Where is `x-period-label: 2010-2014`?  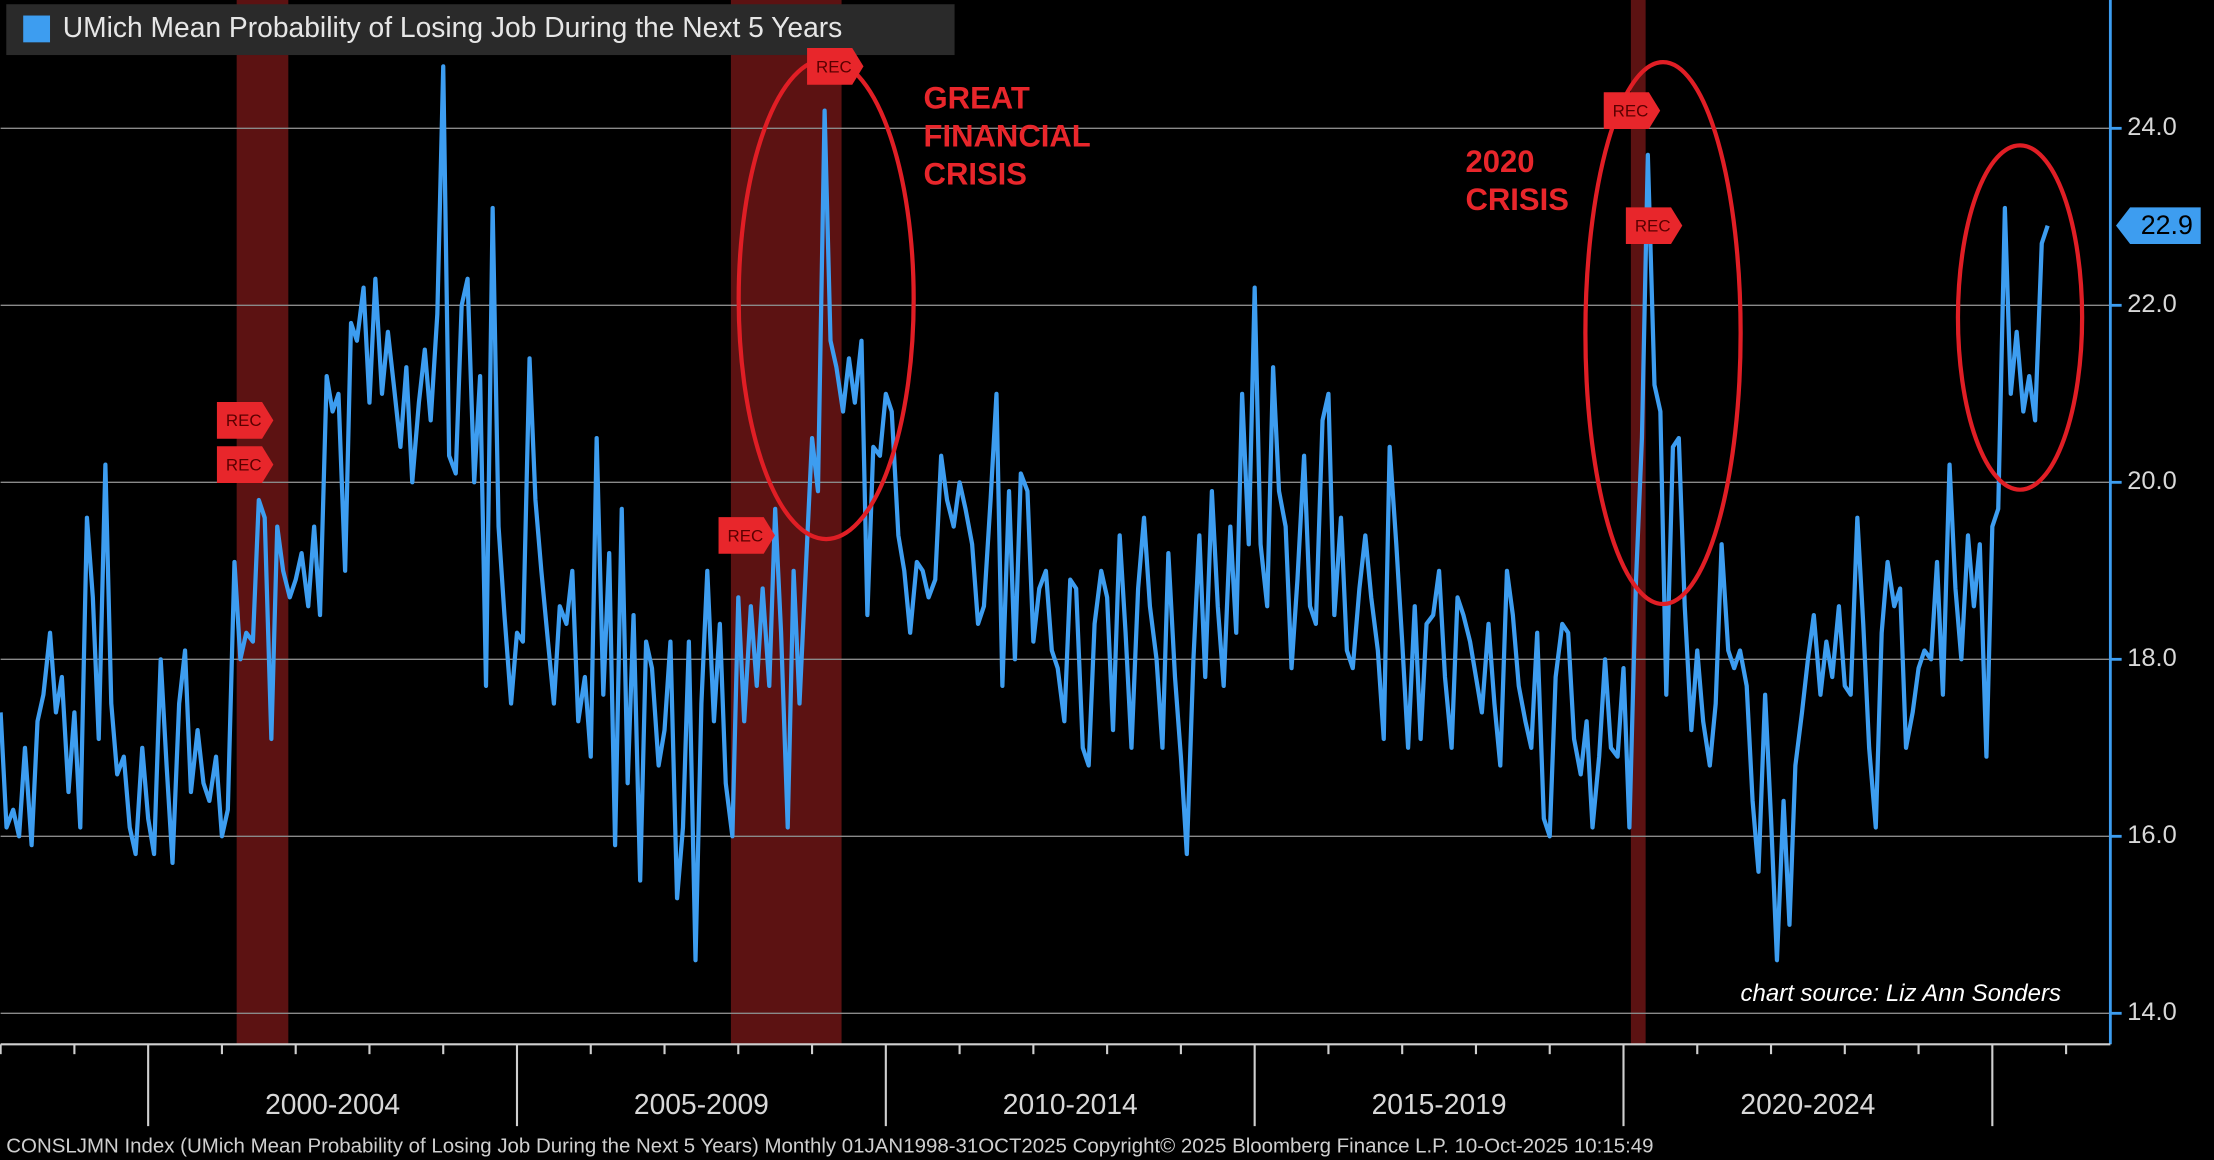
x-period-label: 2010-2014 is located at coordinates (1070, 1104).